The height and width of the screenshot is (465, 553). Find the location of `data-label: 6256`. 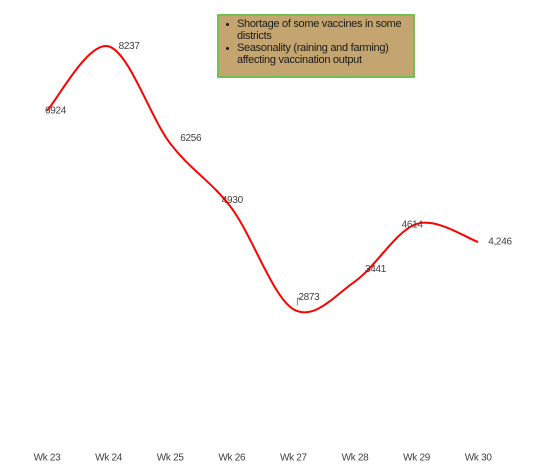

data-label: 6256 is located at coordinates (191, 138).